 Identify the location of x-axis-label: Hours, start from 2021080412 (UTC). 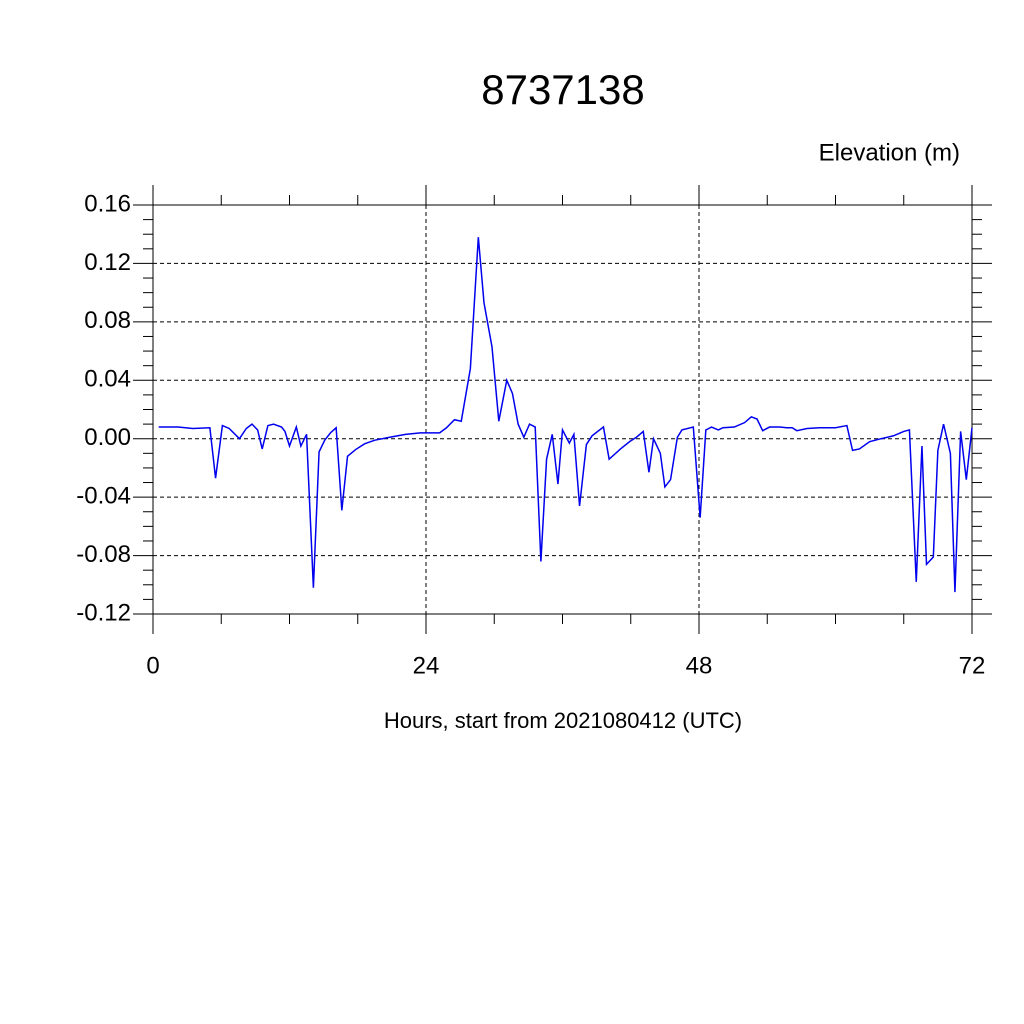
(563, 720).